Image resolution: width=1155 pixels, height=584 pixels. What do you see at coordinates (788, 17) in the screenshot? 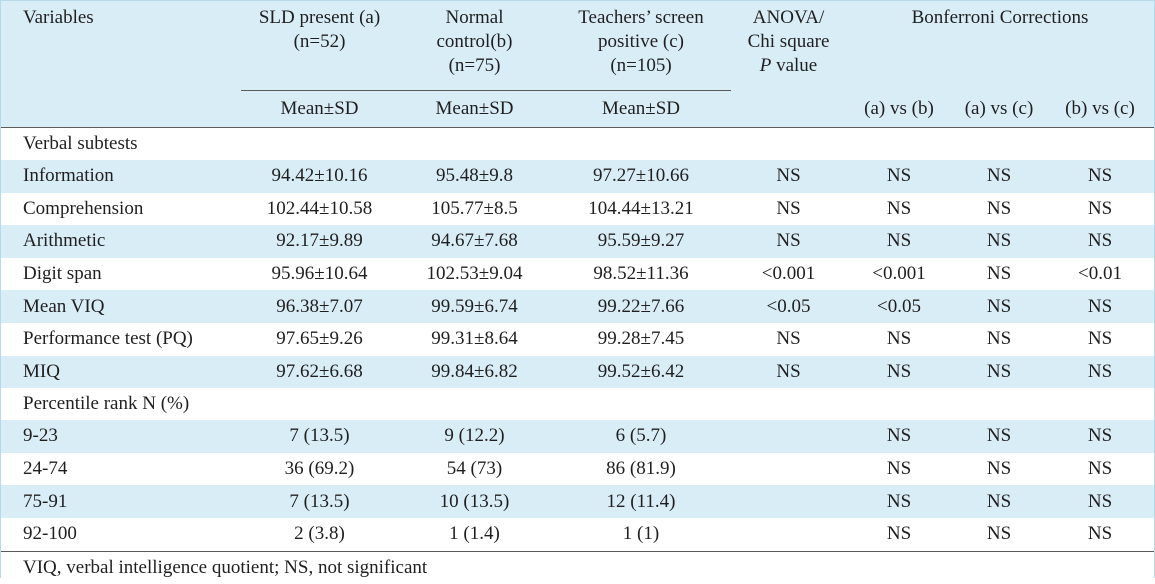
I see `header-line: ANOVA/` at bounding box center [788, 17].